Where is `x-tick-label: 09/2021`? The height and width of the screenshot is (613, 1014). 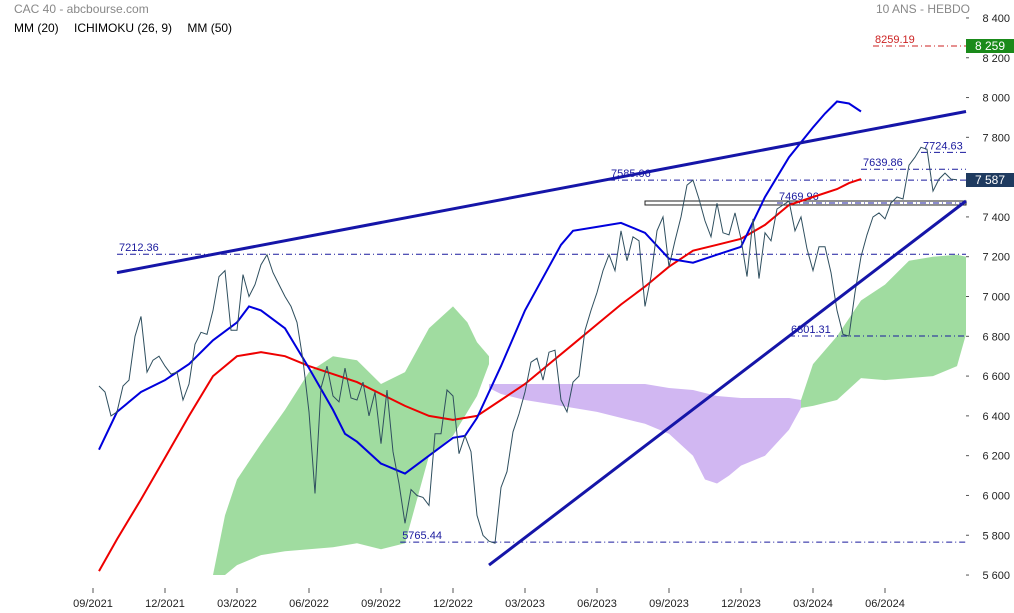
x-tick-label: 09/2021 is located at coordinates (93, 604).